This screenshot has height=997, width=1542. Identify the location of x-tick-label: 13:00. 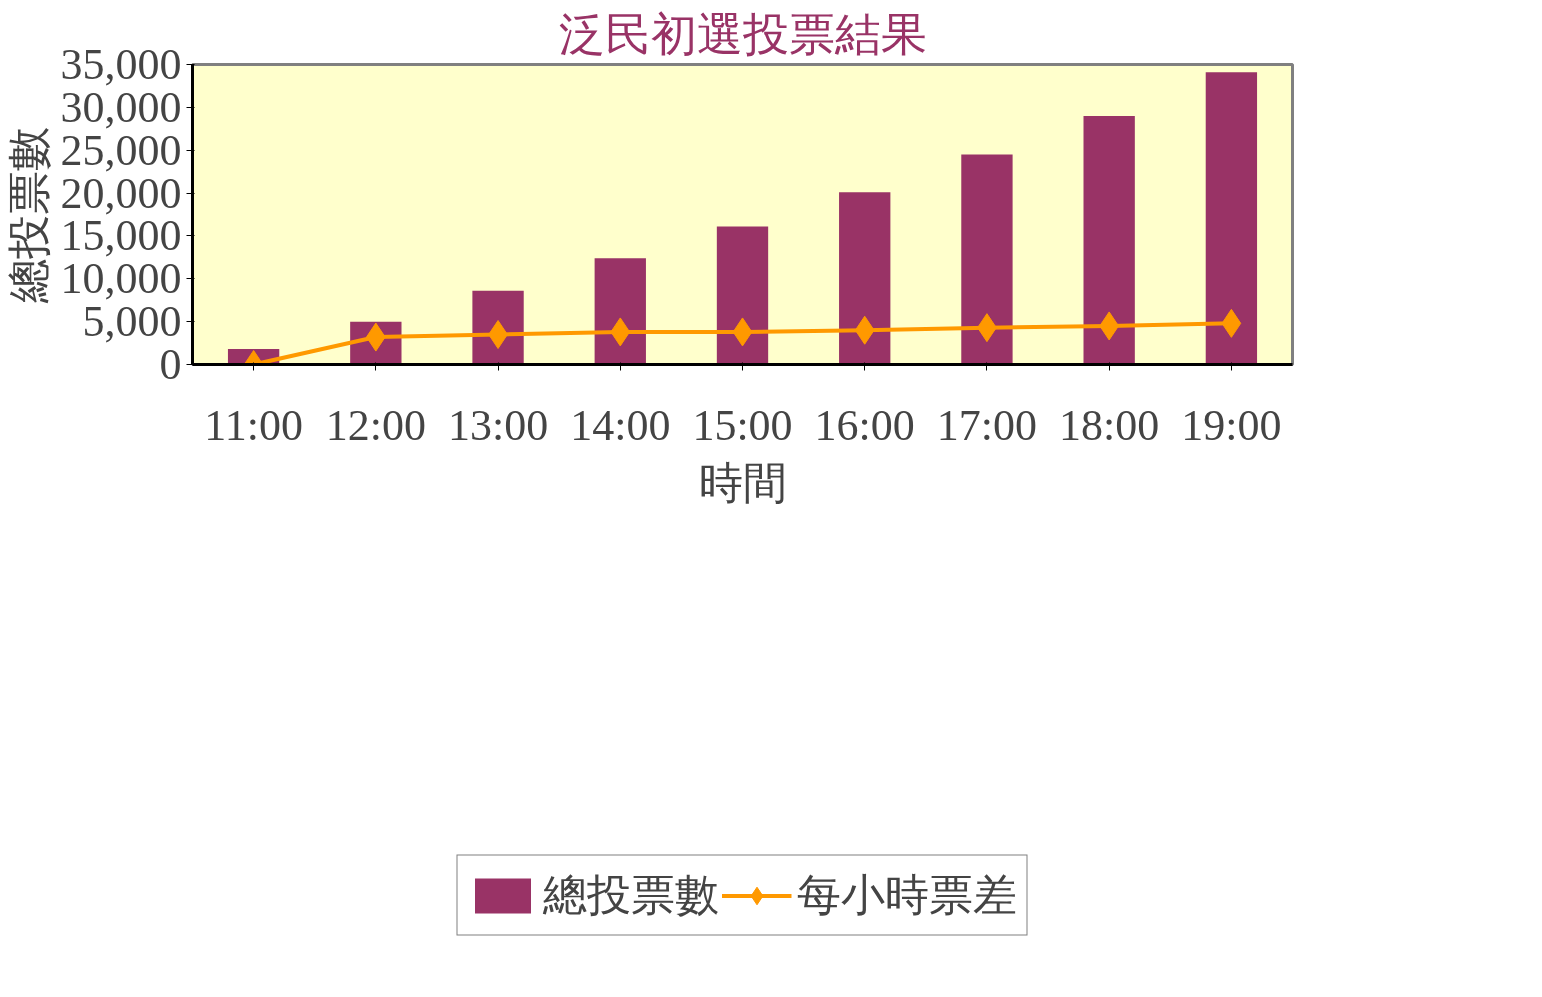
(498, 425).